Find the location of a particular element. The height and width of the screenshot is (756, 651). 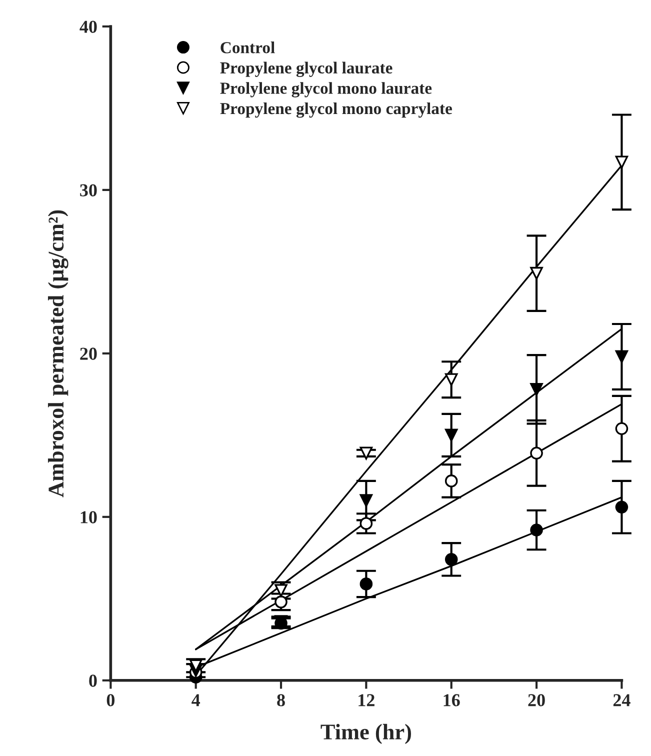

x-tick-label: 8 is located at coordinates (281, 700).